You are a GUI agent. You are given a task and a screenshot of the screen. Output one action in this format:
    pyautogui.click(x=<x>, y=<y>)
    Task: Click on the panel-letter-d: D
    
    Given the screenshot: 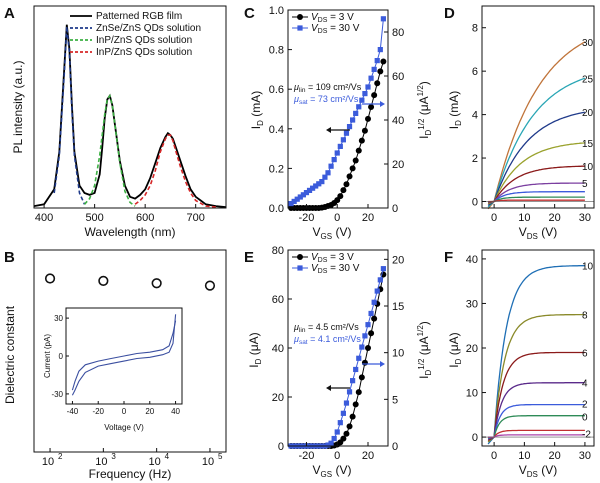 What is the action you would take?
    pyautogui.click(x=449, y=13)
    